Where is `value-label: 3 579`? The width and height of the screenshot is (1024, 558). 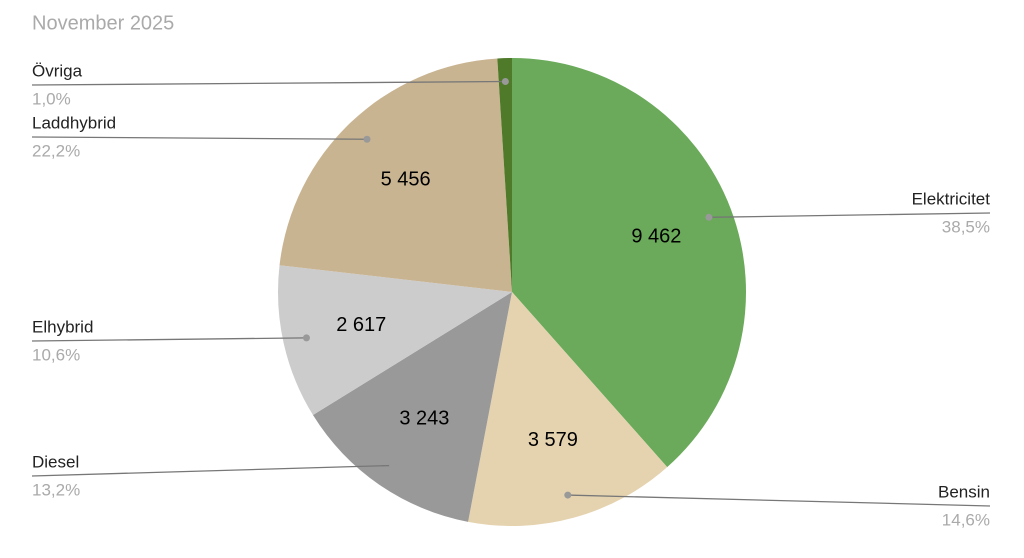 value-label: 3 579 is located at coordinates (553, 440).